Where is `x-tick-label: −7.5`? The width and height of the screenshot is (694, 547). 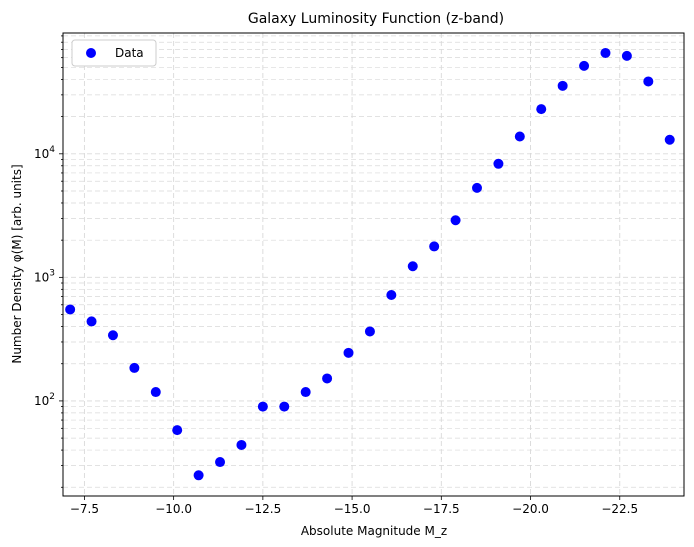
x-tick-label: −7.5 is located at coordinates (84, 509).